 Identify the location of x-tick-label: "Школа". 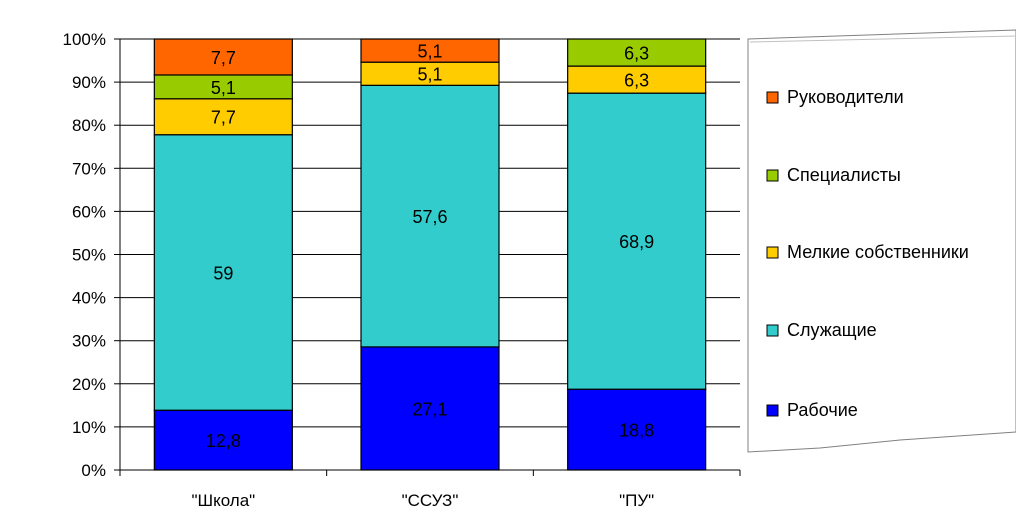
(223, 500).